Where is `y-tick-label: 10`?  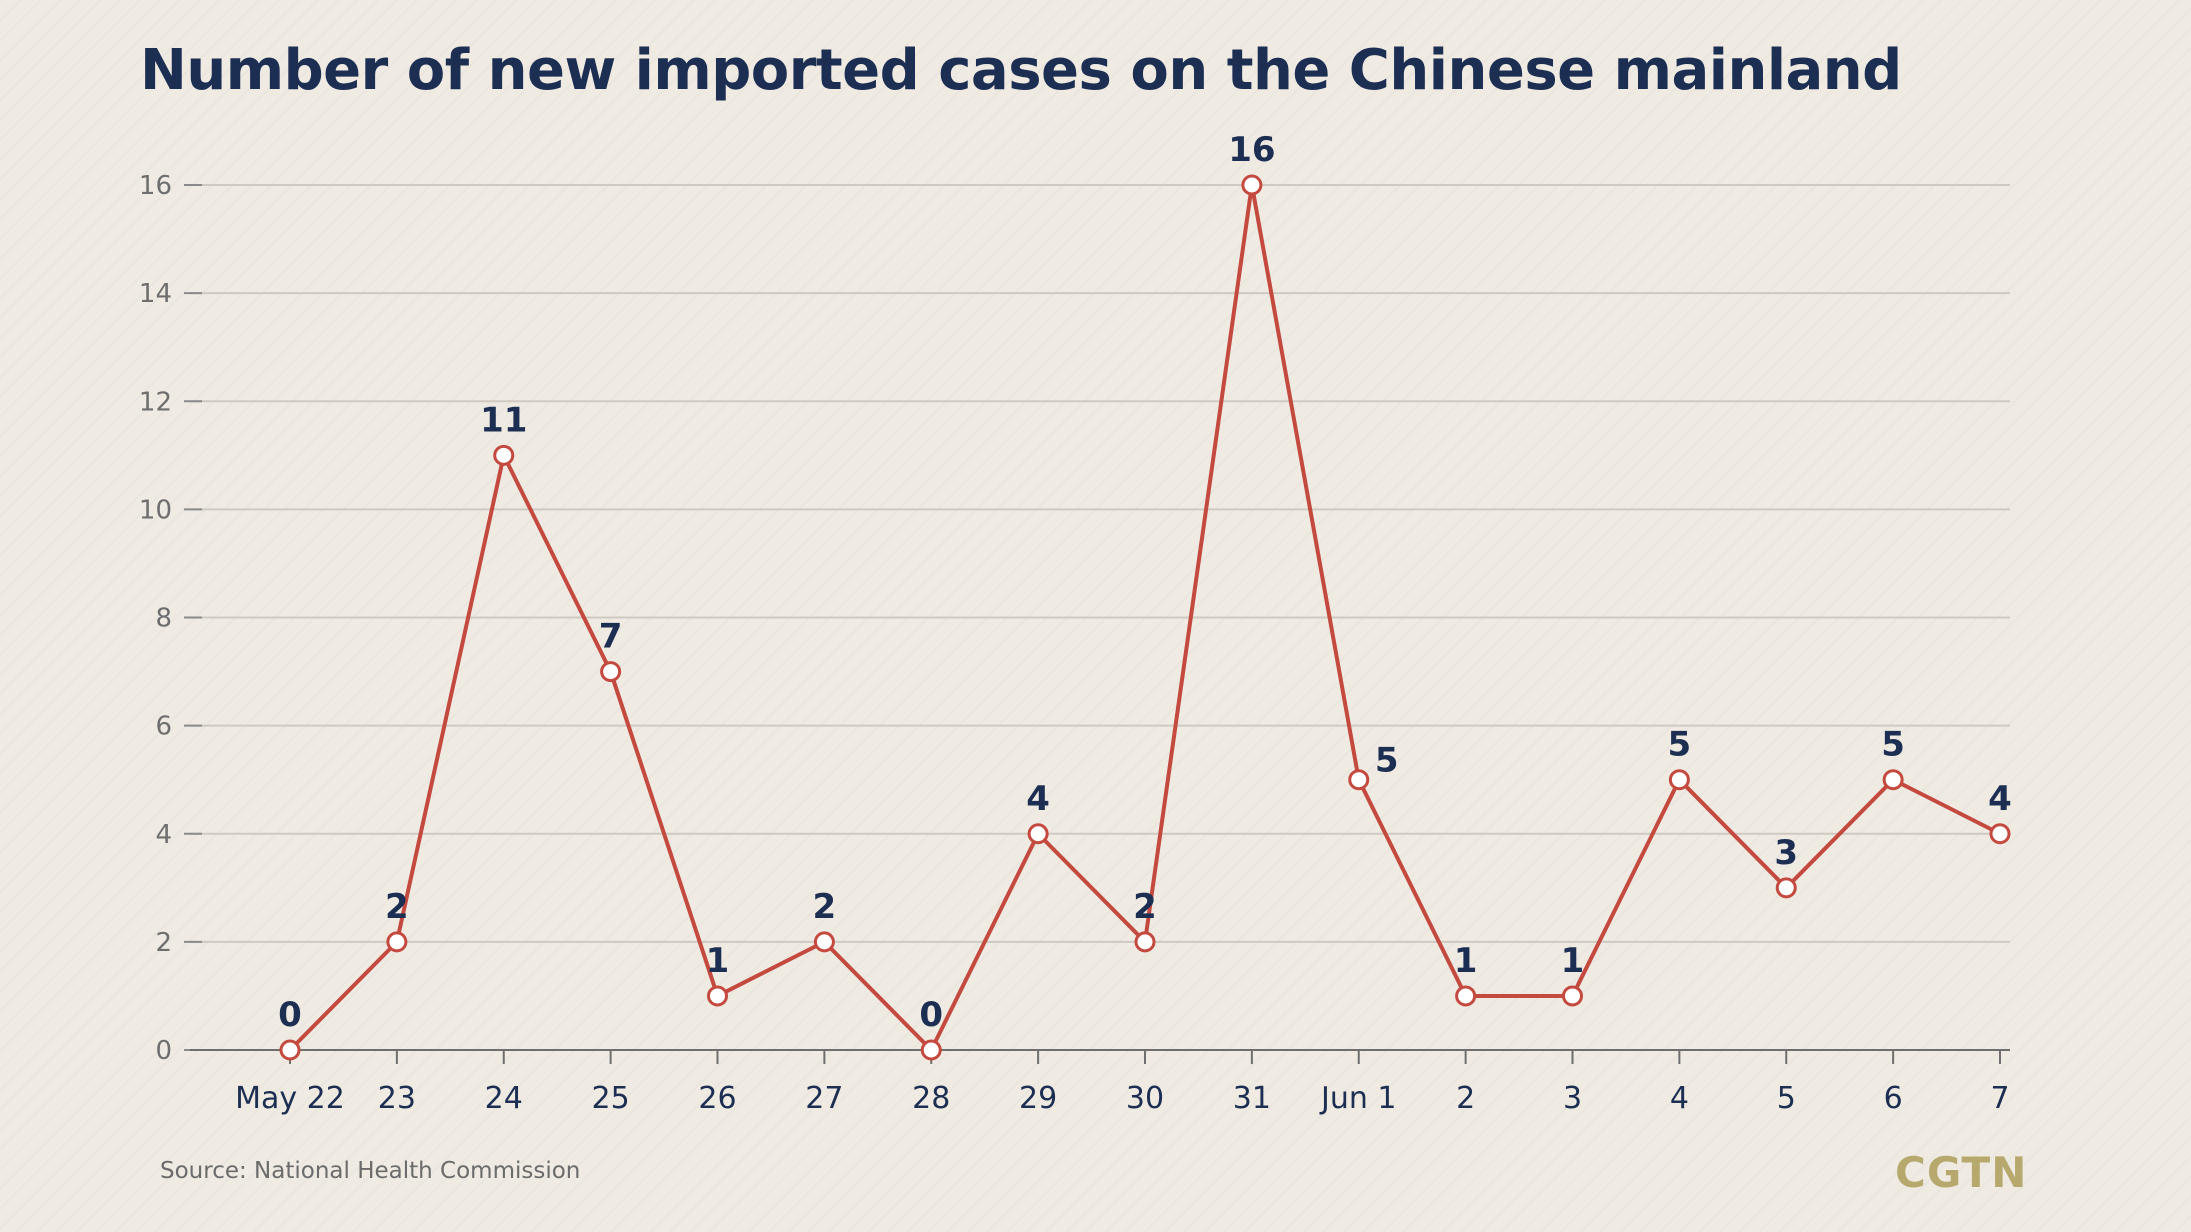
y-tick-label: 10 is located at coordinates (155, 510).